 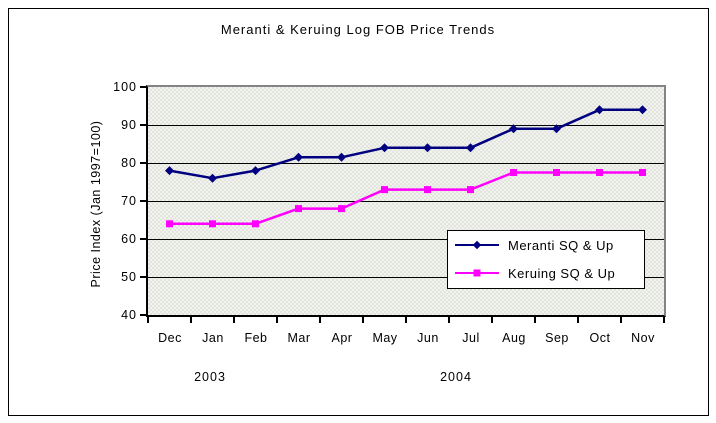 What do you see at coordinates (129, 125) in the screenshot?
I see `y-axis-tick-label: 90` at bounding box center [129, 125].